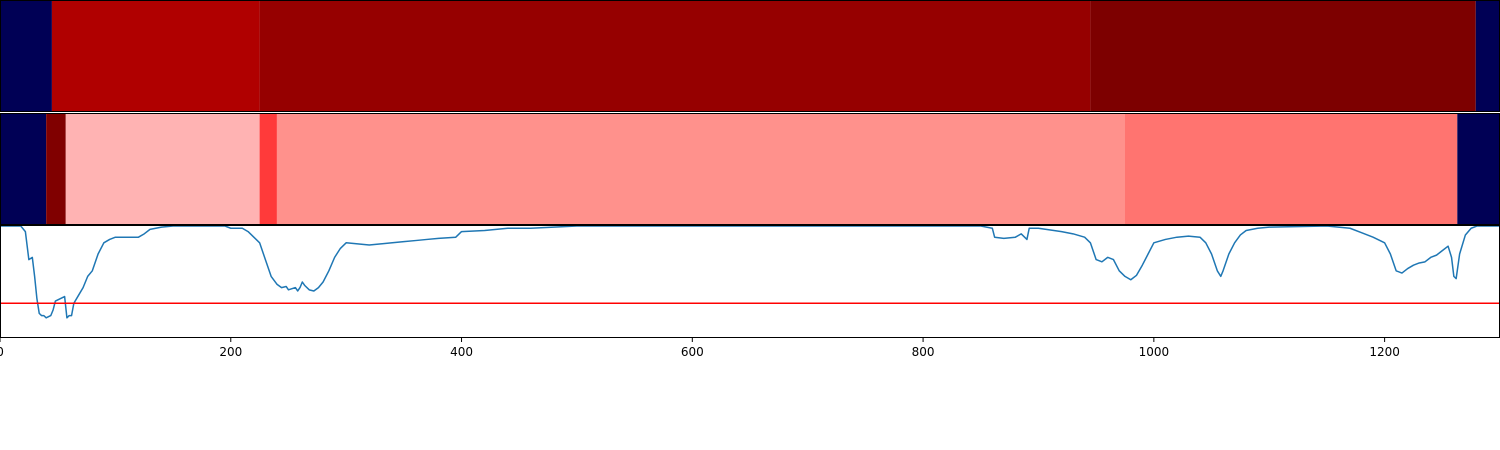 The image size is (1500, 450). What do you see at coordinates (461, 352) in the screenshot?
I see `x-tick-label-2: 400` at bounding box center [461, 352].